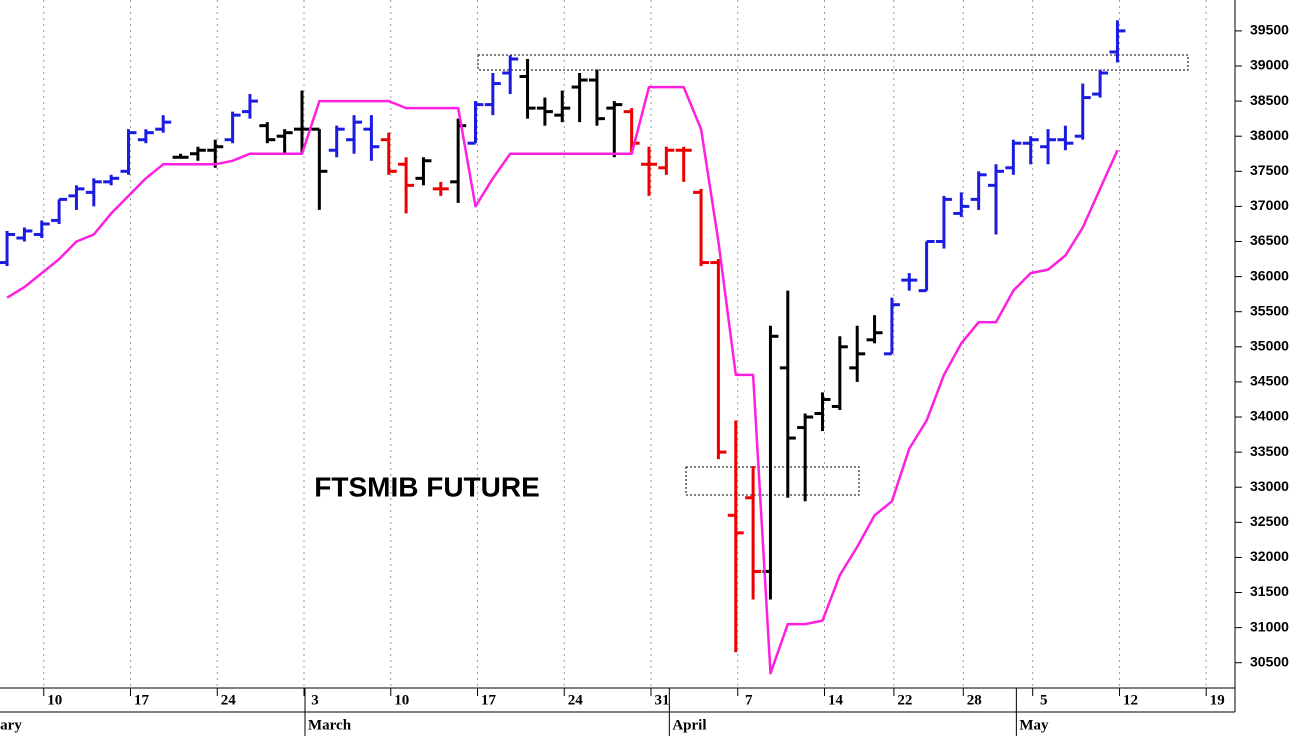 This screenshot has height=736, width=1305. I want to click on y-tick-label: 35500, so click(1269, 310).